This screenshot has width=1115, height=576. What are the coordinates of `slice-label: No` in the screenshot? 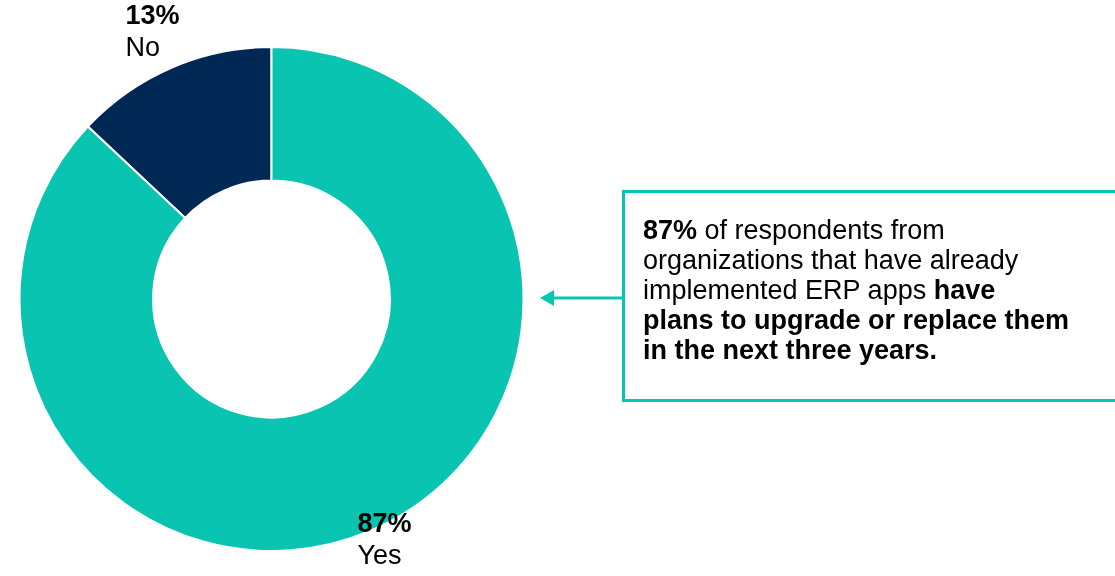 It's located at (143, 47).